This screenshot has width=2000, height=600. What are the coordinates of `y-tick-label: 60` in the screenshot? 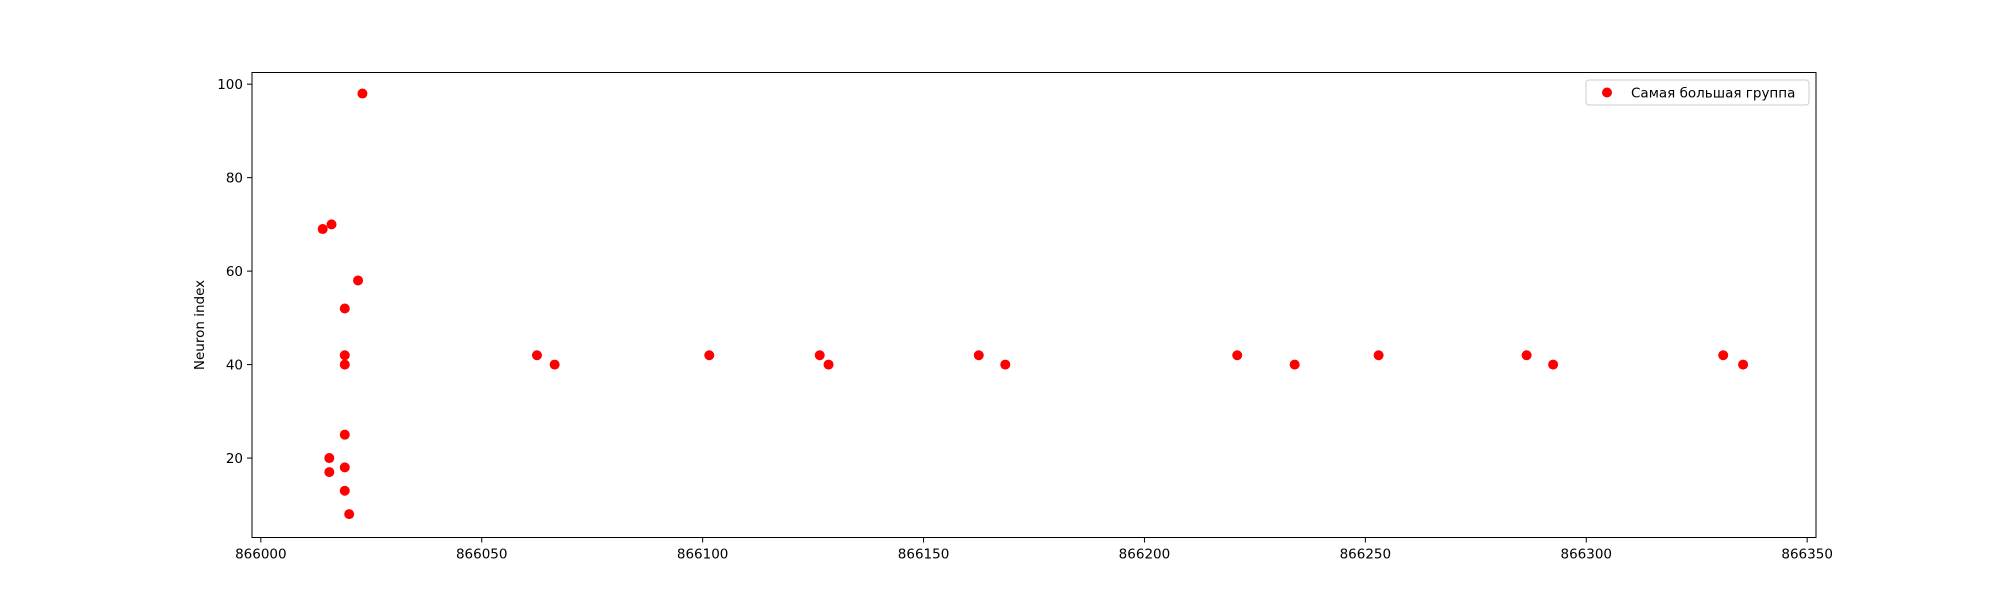 It's located at (234, 272).